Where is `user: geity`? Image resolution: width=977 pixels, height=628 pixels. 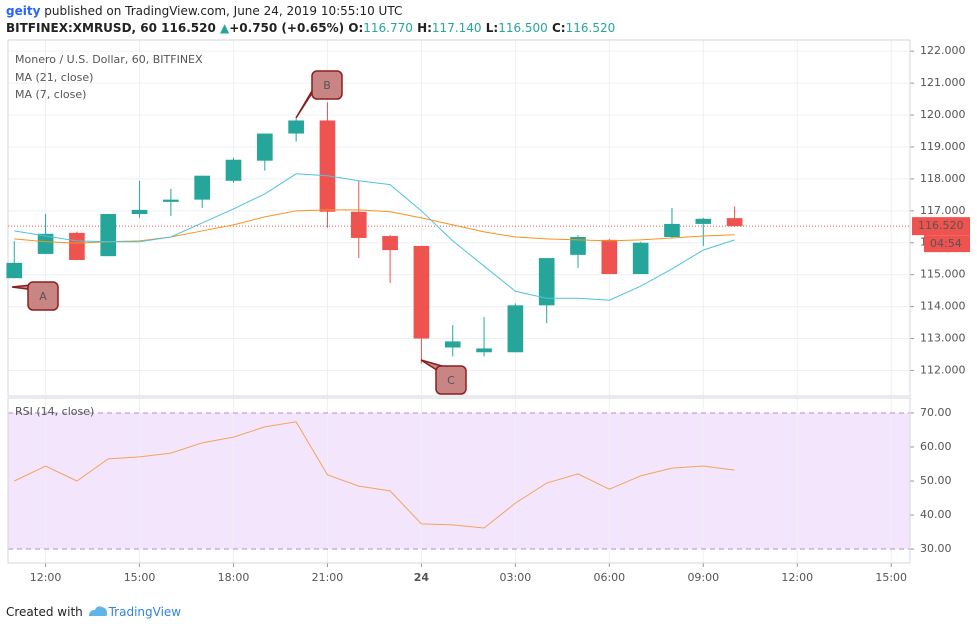
user: geity is located at coordinates (23, 11).